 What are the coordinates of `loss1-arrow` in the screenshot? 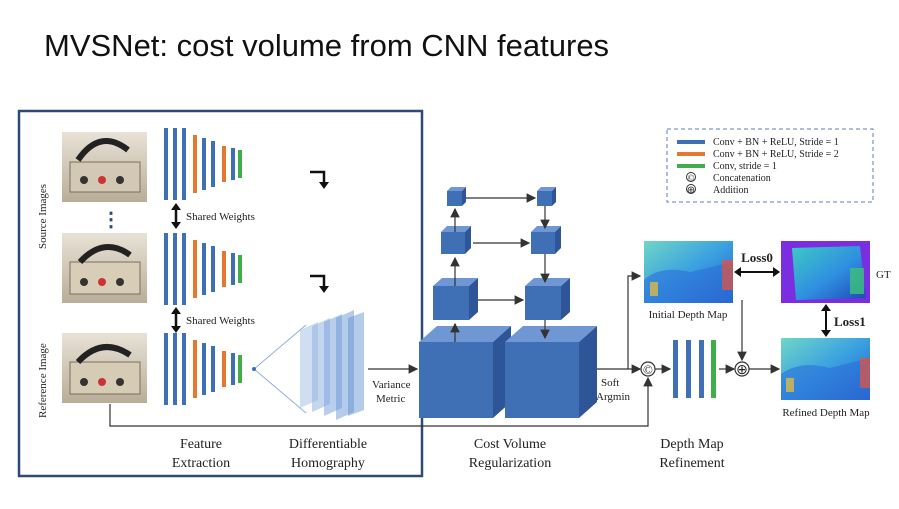 It's located at (826, 320).